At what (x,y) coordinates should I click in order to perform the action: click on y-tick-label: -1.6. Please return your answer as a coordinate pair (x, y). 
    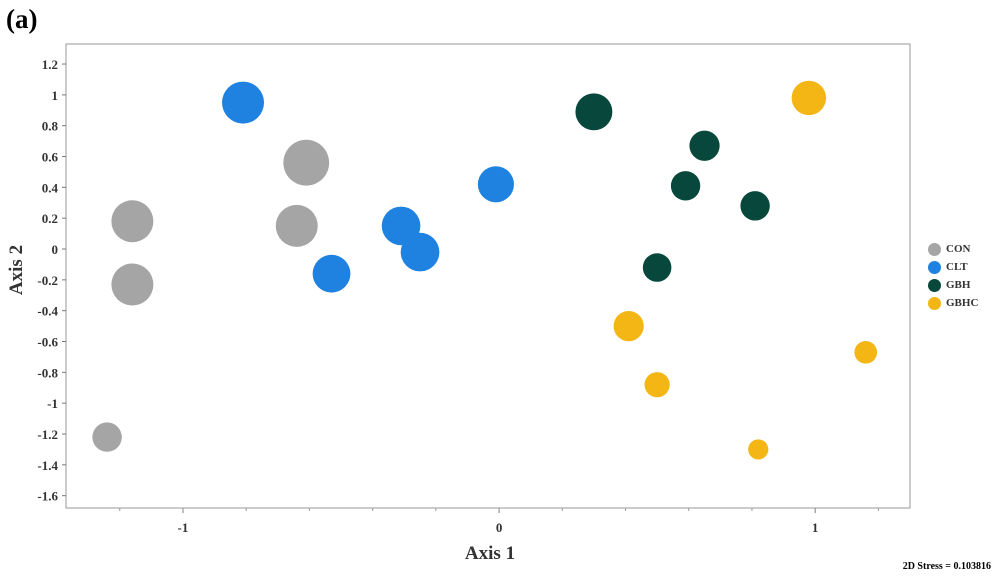
    Looking at the image, I should click on (47, 496).